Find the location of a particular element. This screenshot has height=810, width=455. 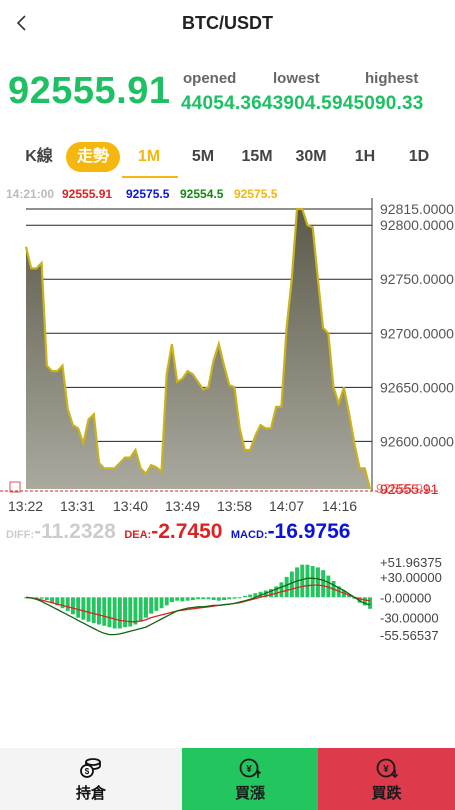

legend-time: 14:21:00 is located at coordinates (30, 194).